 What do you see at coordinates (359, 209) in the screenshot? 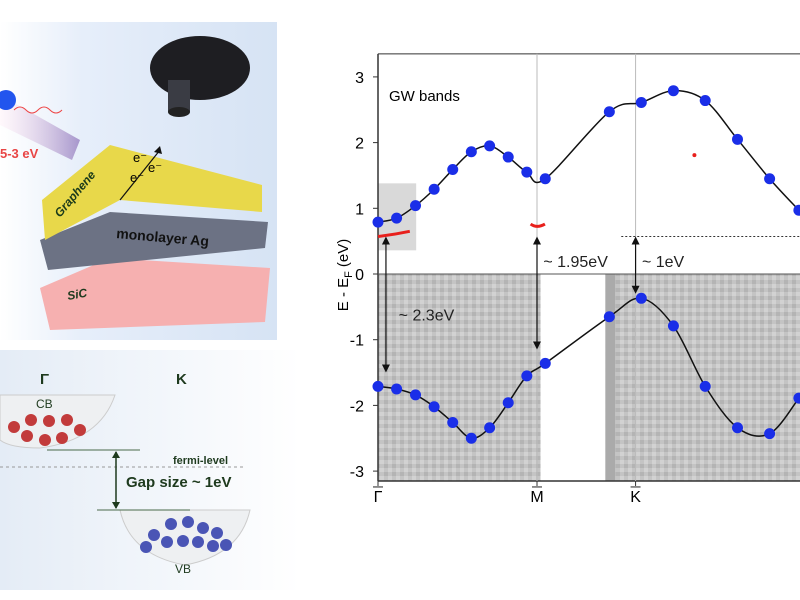
I see `y-tick-label: 1` at bounding box center [359, 209].